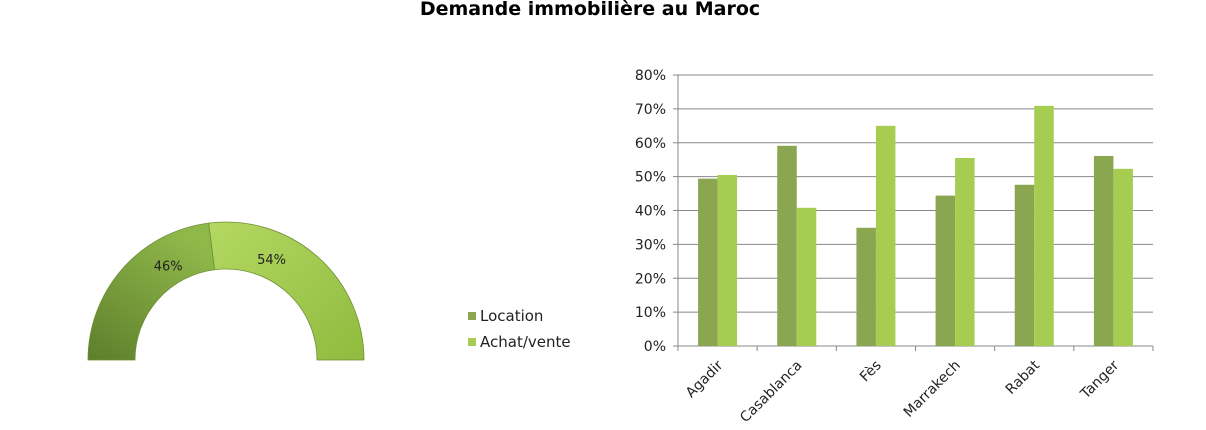 This screenshot has width=1206, height=430. Describe the element at coordinates (650, 110) in the screenshot. I see `y-tick-label: 70%` at that location.